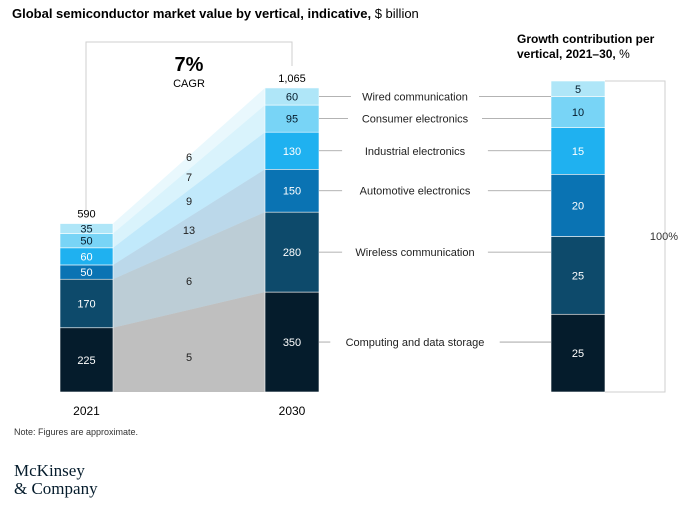 Image resolution: width=689 pixels, height=512 pixels. What do you see at coordinates (396, 13) in the screenshot?
I see `chart-title-unit: $ billion` at bounding box center [396, 13].